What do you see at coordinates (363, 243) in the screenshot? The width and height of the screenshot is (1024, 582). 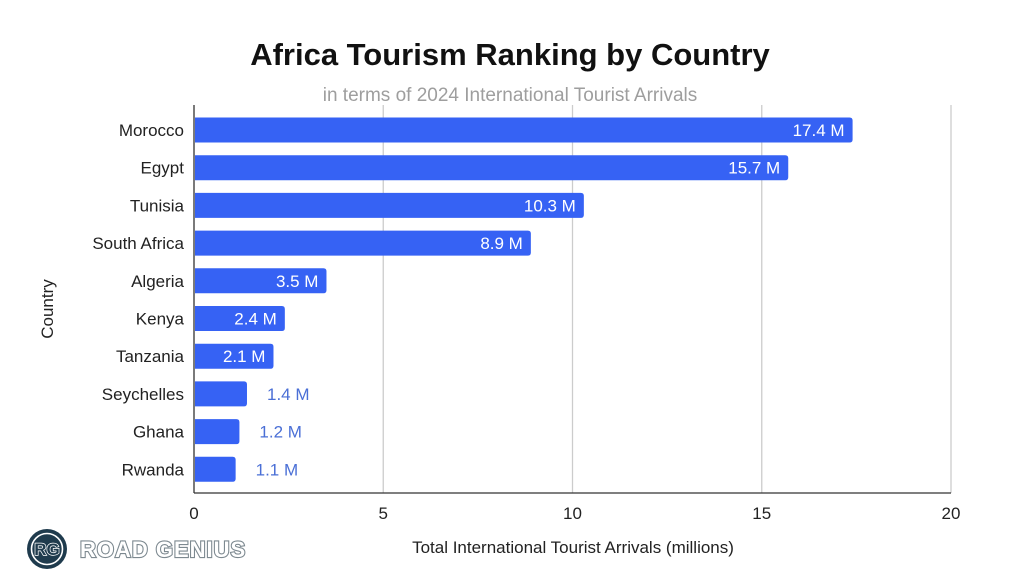 I see `bar-south-africa` at bounding box center [363, 243].